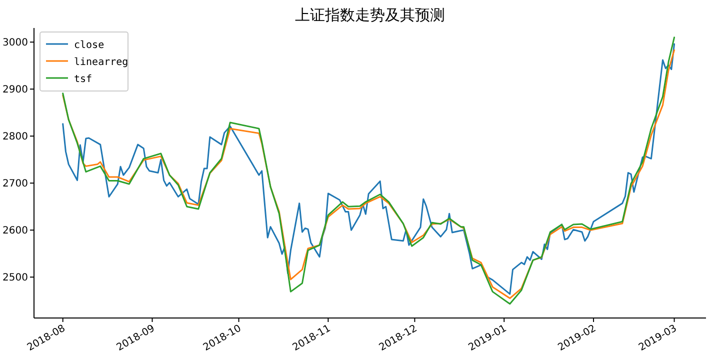 The image size is (714, 357). What do you see at coordinates (89, 45) in the screenshot?
I see `legend-label: close` at bounding box center [89, 45].